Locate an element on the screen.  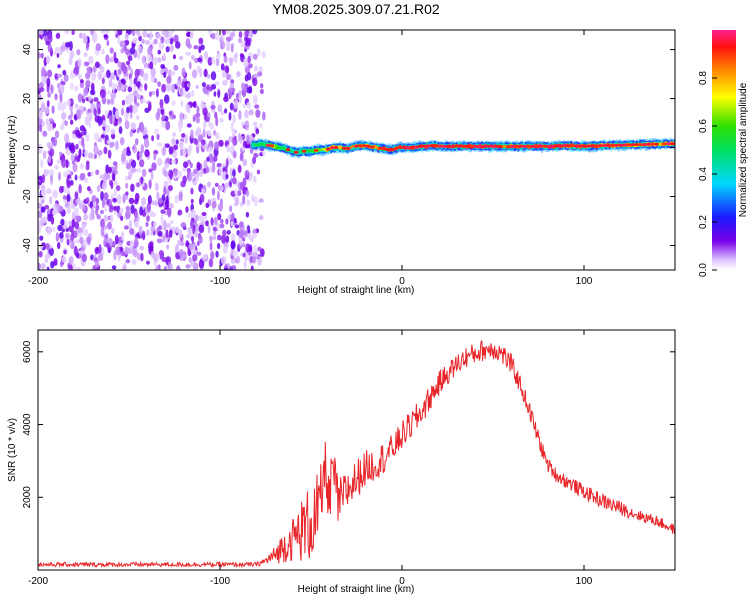
spectrogram-x-tick-label: 0 is located at coordinates (402, 281).